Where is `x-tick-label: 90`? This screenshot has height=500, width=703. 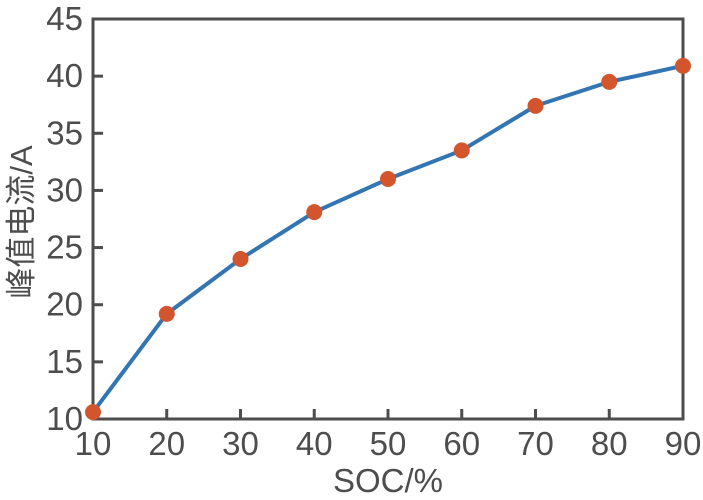
x-tick-label: 90 is located at coordinates (683, 443).